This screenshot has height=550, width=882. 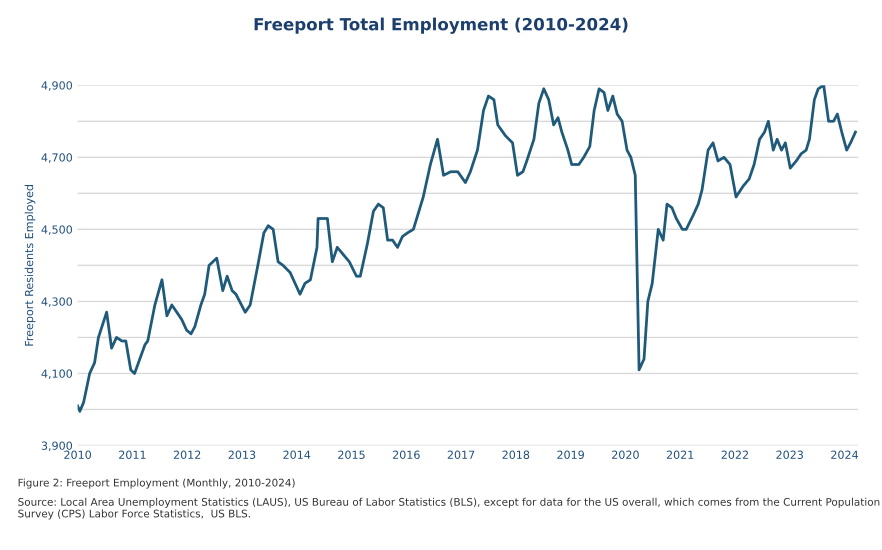 I want to click on x-tick-label: 2010, so click(x=78, y=454).